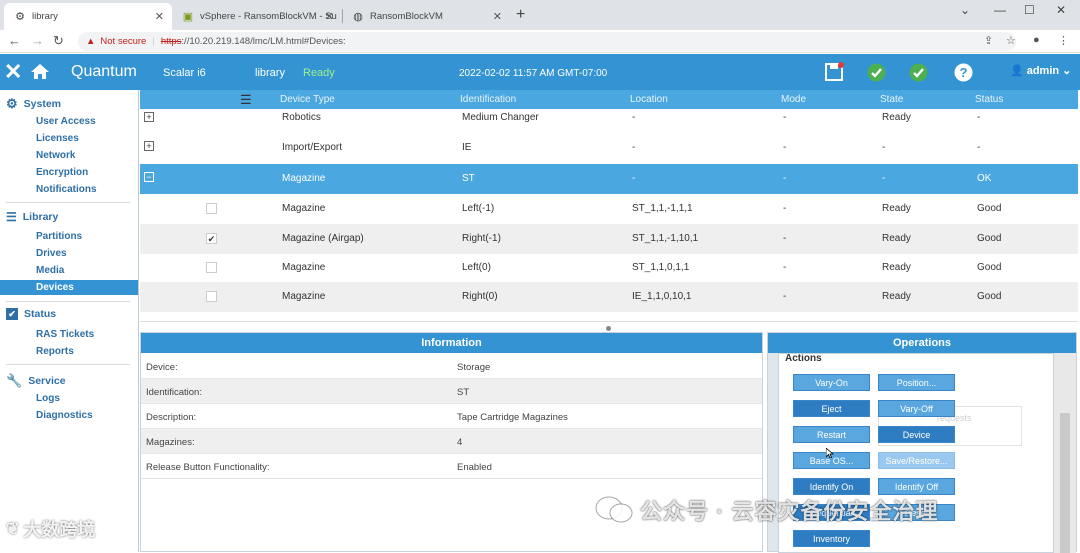  What do you see at coordinates (896, 117) in the screenshot?
I see `cell-state: Ready` at bounding box center [896, 117].